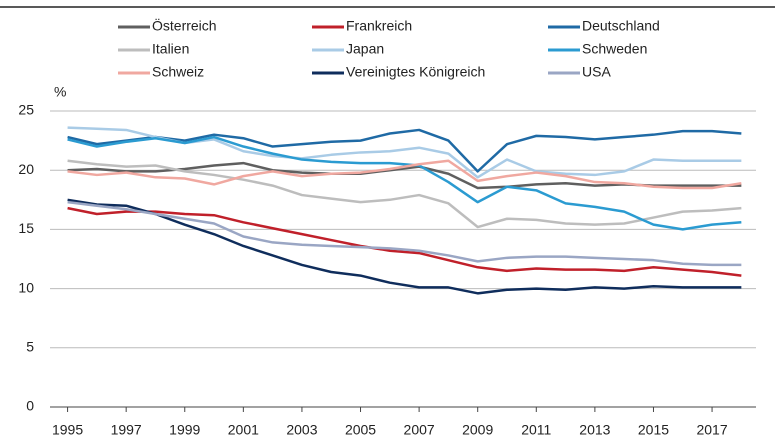 The height and width of the screenshot is (441, 775). What do you see at coordinates (596, 72) in the screenshot?
I see `legend-label: USA` at bounding box center [596, 72].